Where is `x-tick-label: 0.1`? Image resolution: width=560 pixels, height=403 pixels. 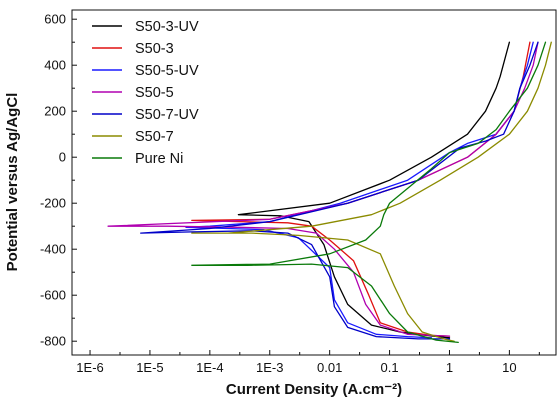 x-tick-label: 0.1 is located at coordinates (390, 367).